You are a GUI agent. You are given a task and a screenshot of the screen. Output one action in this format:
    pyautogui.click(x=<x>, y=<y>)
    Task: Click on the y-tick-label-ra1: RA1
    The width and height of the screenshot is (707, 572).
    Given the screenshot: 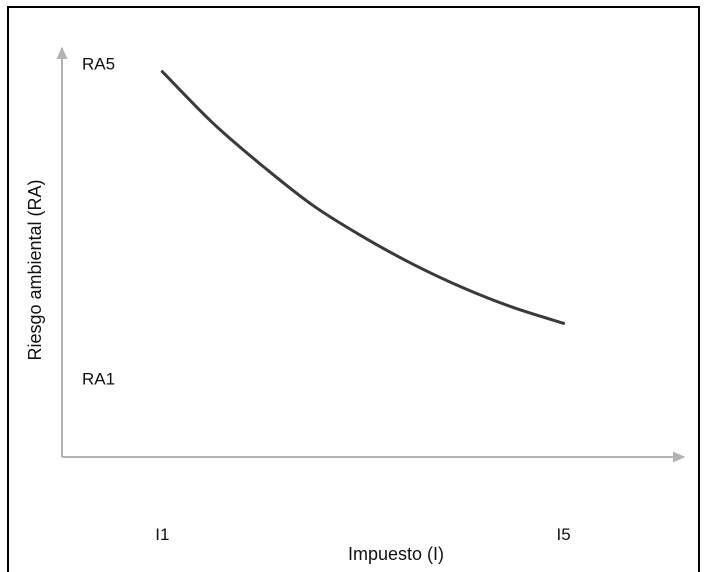 What is the action you would take?
    pyautogui.click(x=98, y=378)
    